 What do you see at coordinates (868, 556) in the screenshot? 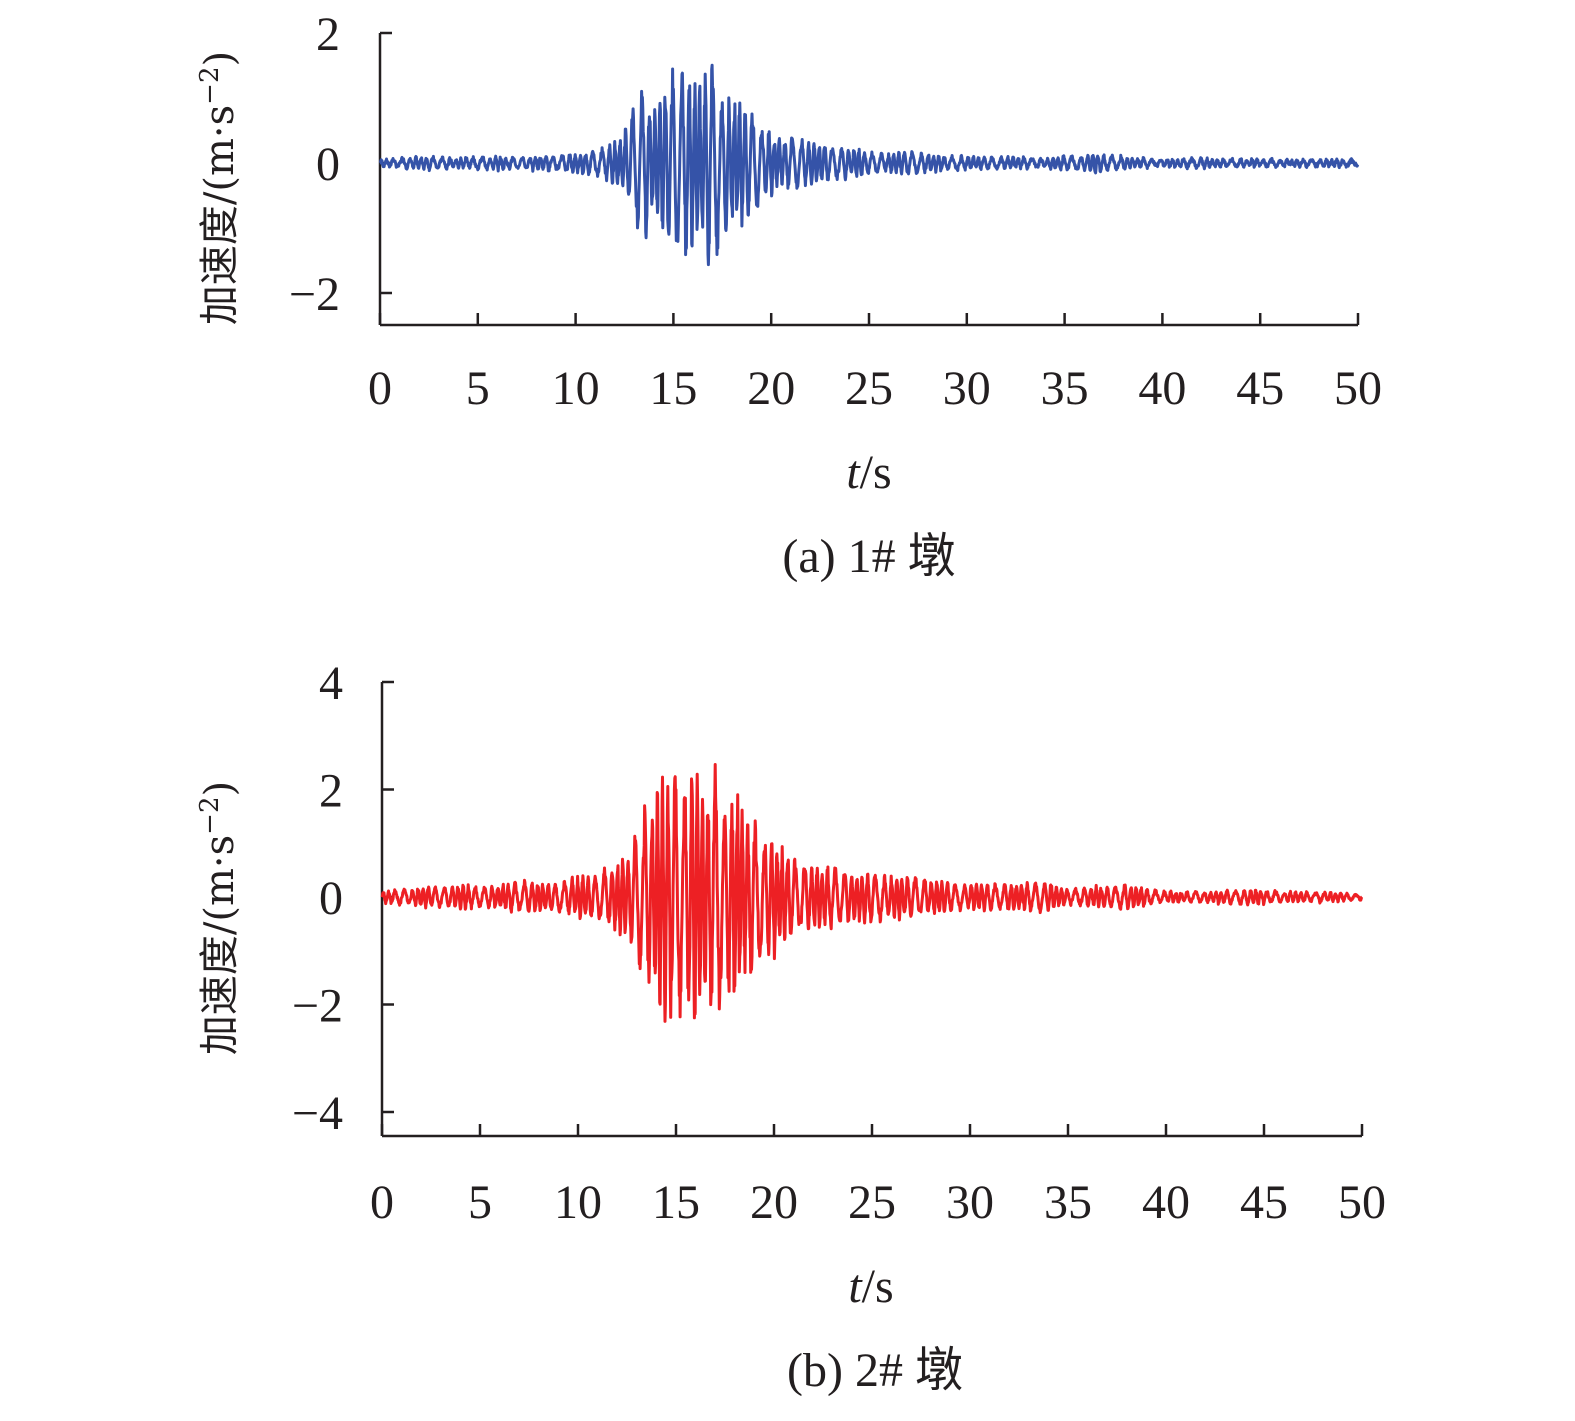
I see `panel-caption: (a) 1# 墩` at bounding box center [868, 556].